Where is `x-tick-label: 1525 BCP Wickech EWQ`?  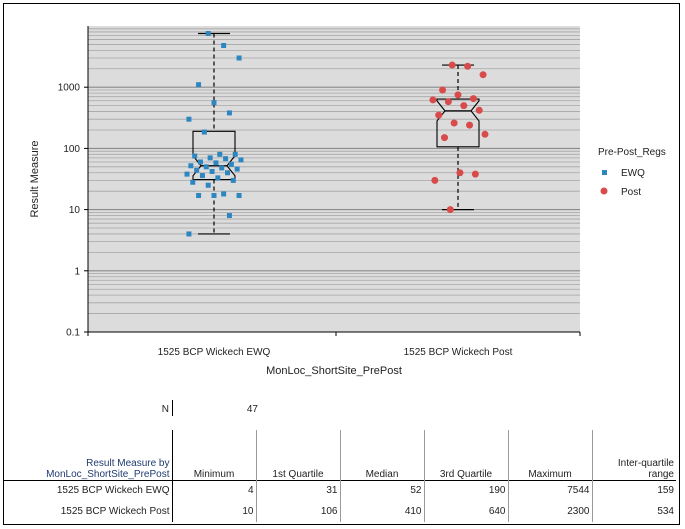 x-tick-label: 1525 BCP Wickech EWQ is located at coordinates (214, 352).